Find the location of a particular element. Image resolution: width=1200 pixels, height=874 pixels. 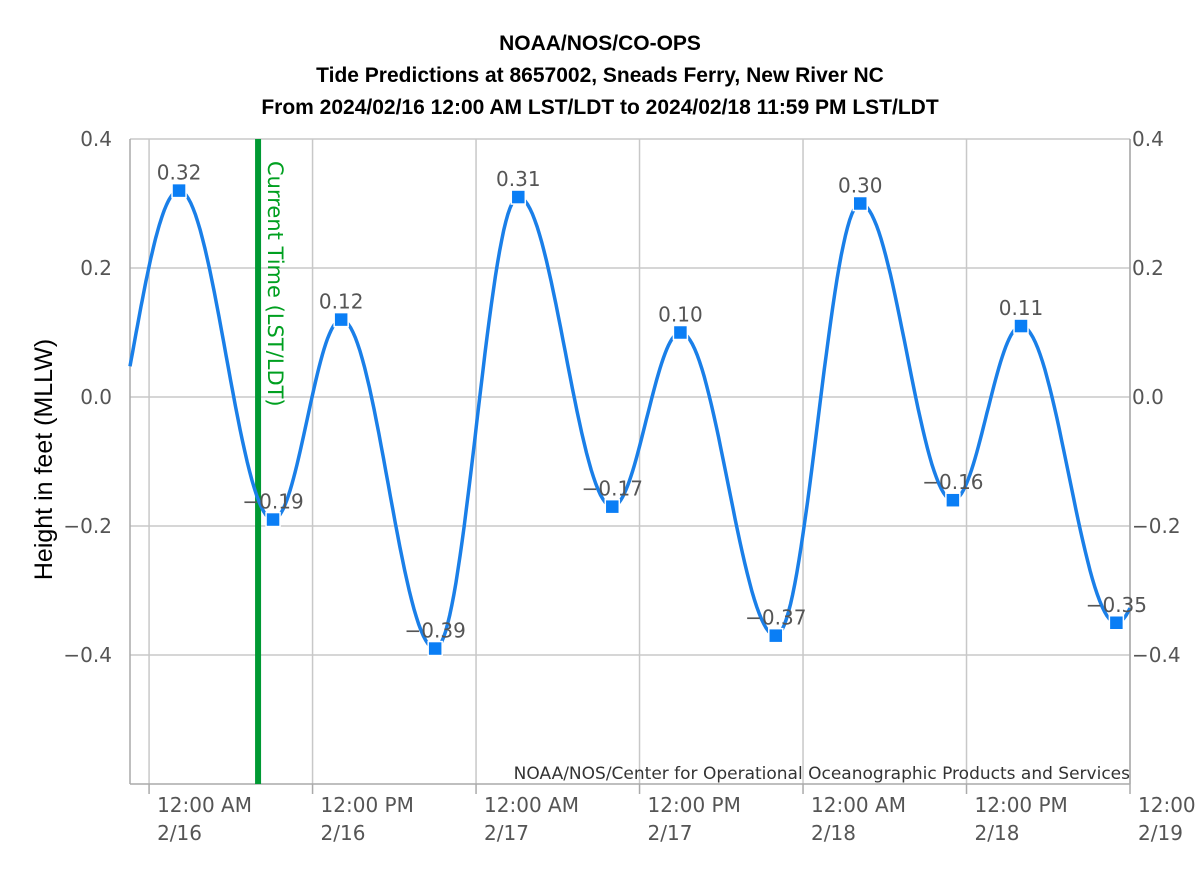

y-tick-label-right: −0.2 is located at coordinates (1156, 526).